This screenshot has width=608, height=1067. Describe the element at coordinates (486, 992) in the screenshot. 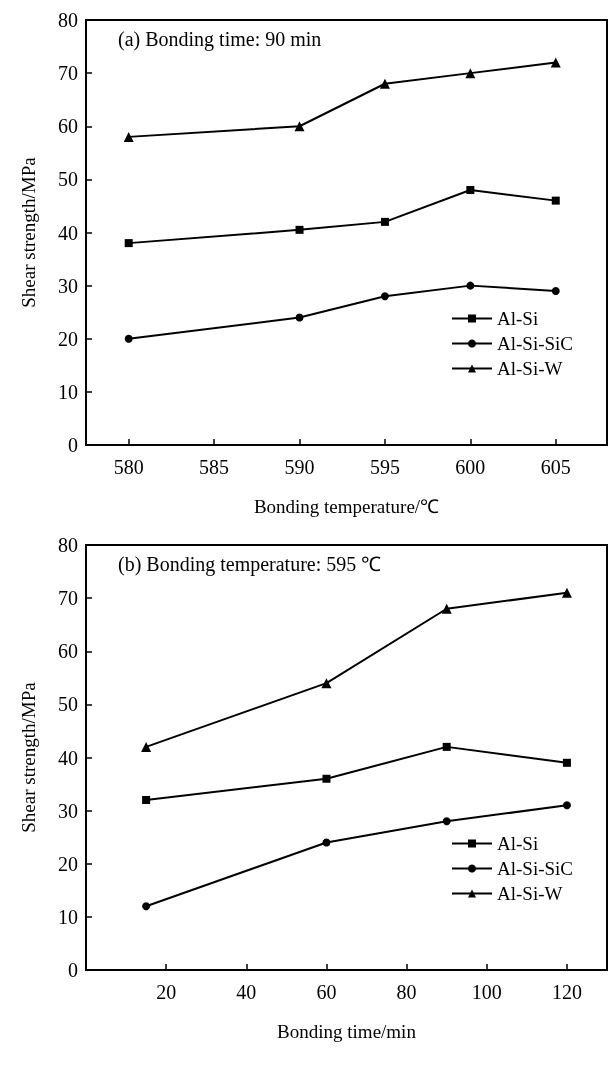

I see `x-tick-label: 100` at that location.